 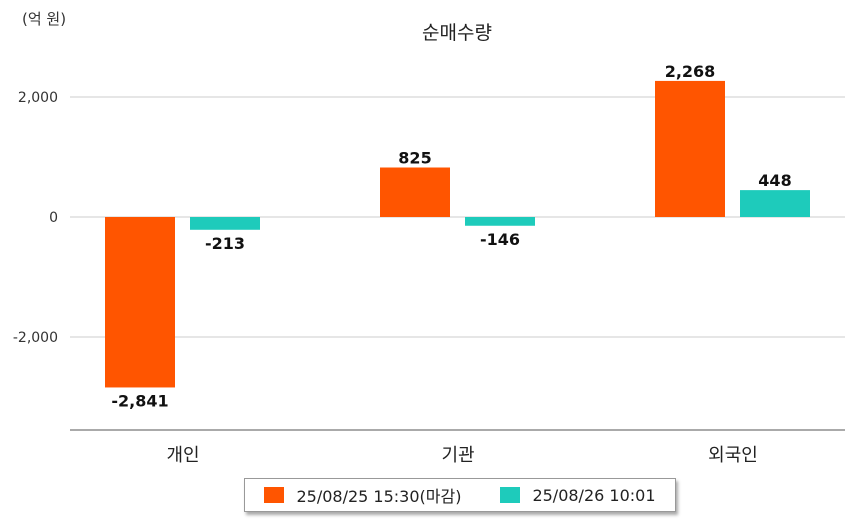 I want to click on x-tick-label: 기관, so click(x=457, y=455).